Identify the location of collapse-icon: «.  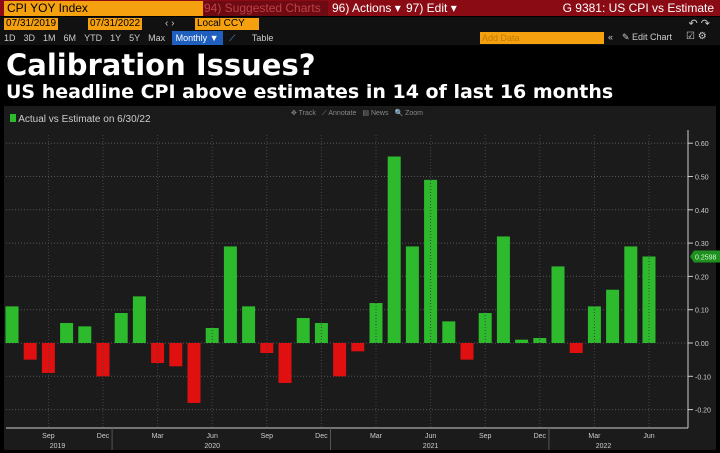
(611, 37).